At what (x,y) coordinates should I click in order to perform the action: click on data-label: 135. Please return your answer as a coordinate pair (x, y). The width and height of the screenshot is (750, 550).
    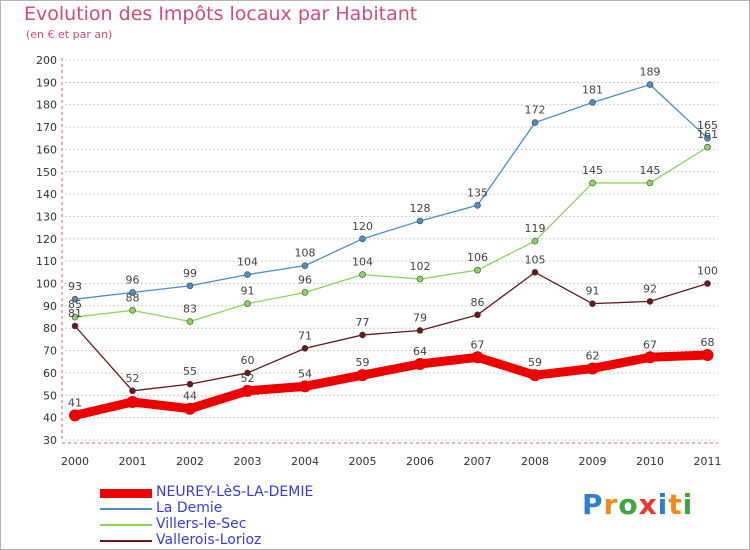
    Looking at the image, I should click on (477, 192).